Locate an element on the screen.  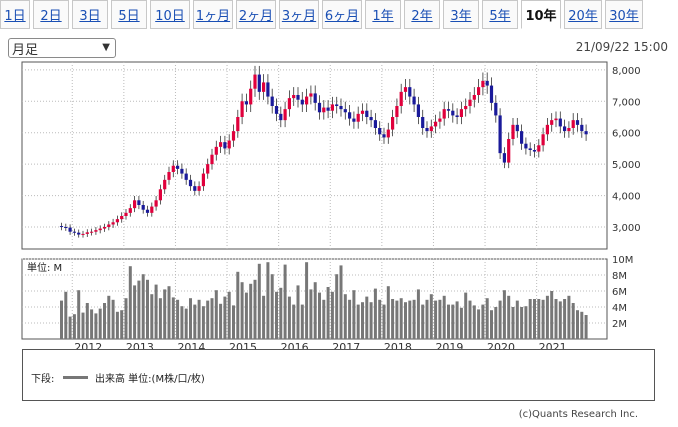
tab-0: 1日 is located at coordinates (15, 14).